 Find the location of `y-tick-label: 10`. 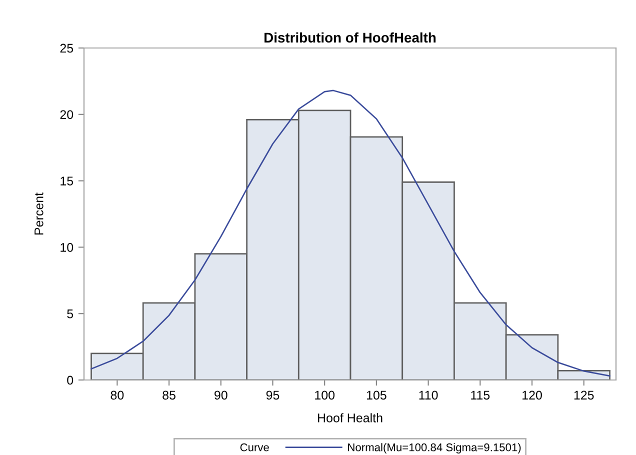

y-tick-label: 10 is located at coordinates (67, 247).